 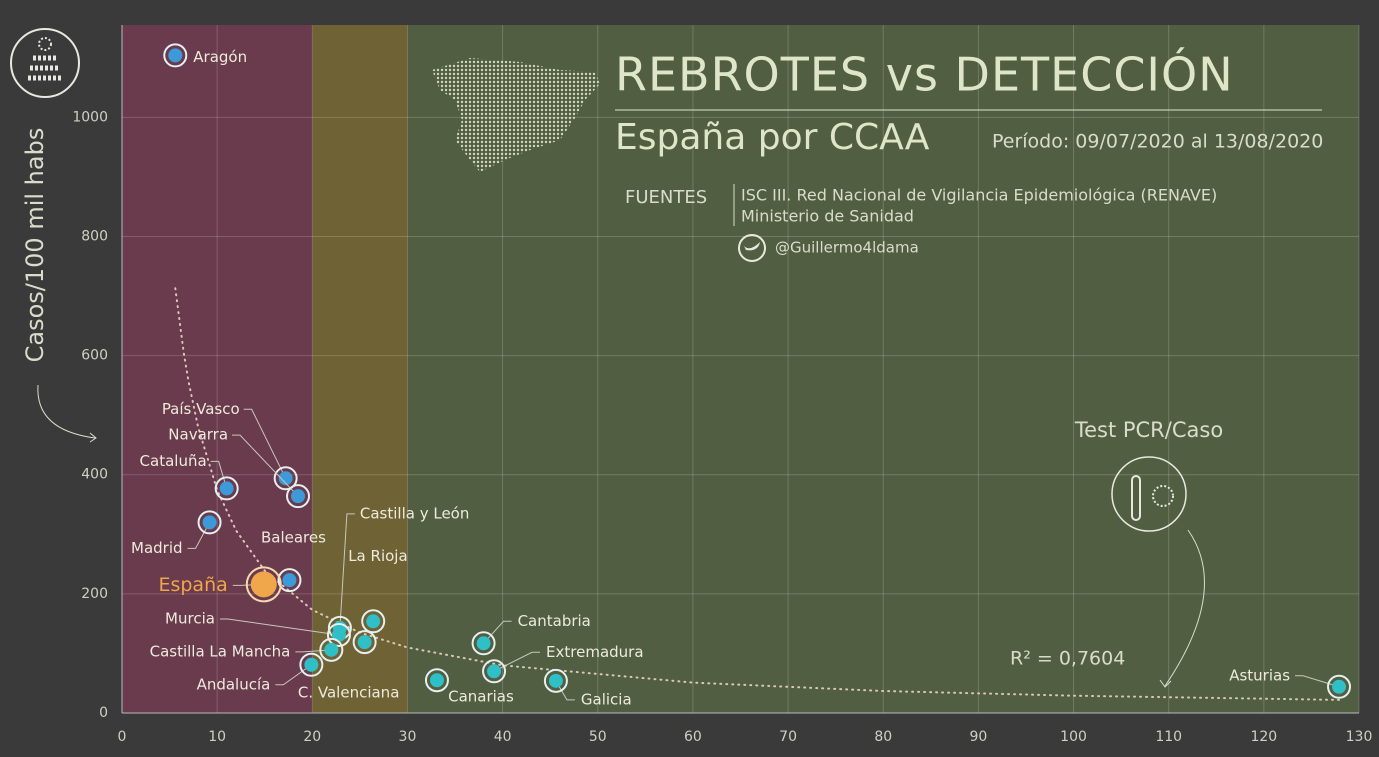 I want to click on point-label: Navarra, so click(x=198, y=435).